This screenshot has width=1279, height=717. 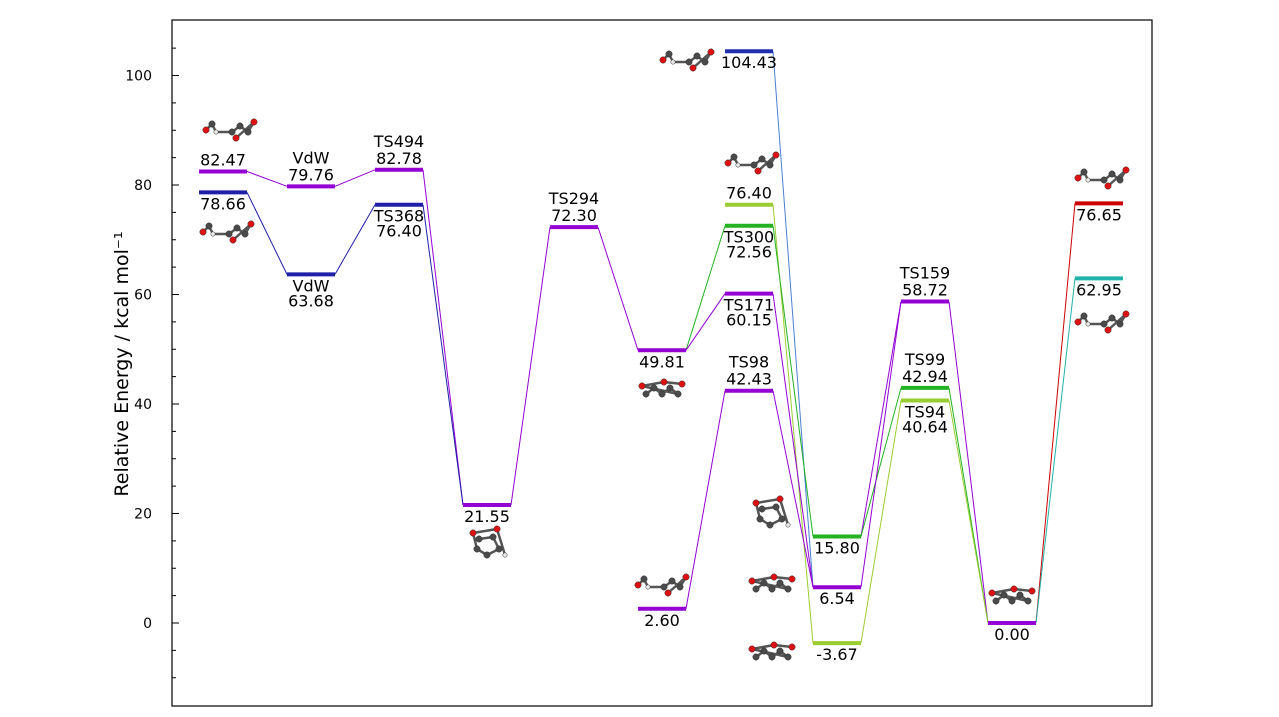 I want to click on connector-int-6-ts159, so click(x=881, y=444).